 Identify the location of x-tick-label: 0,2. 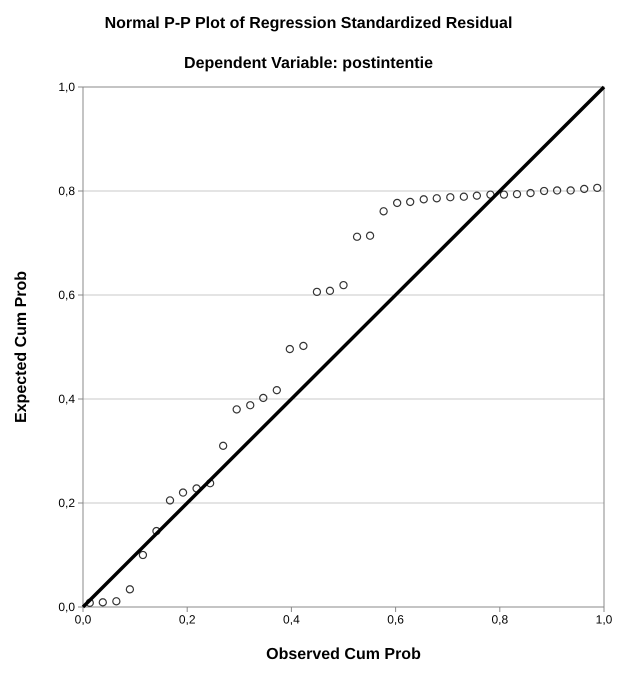
(187, 619).